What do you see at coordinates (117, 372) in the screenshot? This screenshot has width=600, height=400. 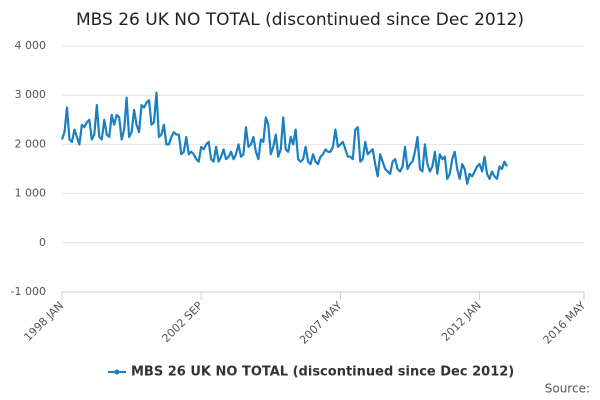 I see `legend-marker` at bounding box center [117, 372].